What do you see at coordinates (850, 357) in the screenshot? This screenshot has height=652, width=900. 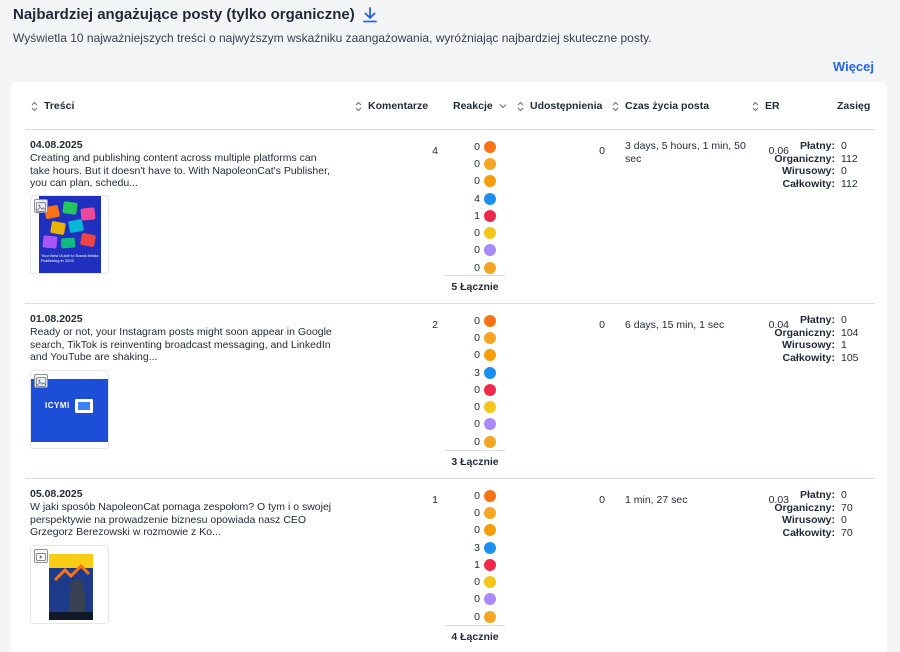 I see `reach-value: 105` at bounding box center [850, 357].